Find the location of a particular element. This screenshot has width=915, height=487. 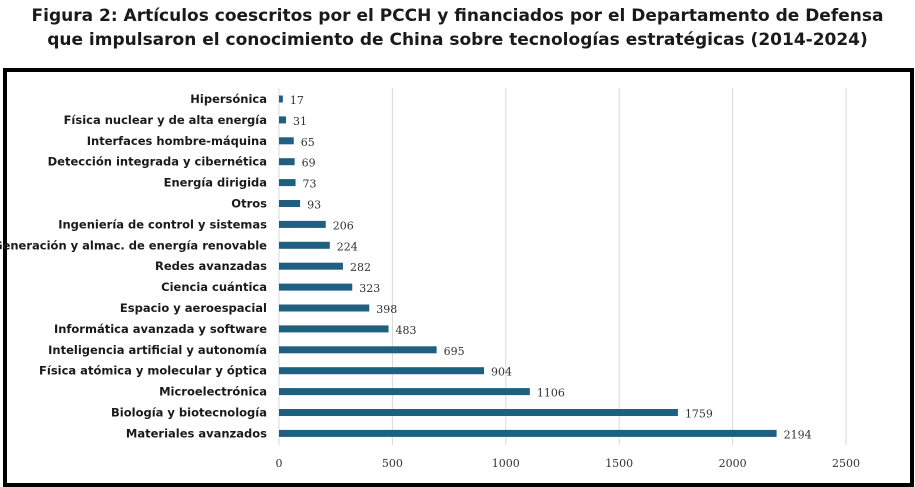

value-label: 1106 is located at coordinates (551, 393).